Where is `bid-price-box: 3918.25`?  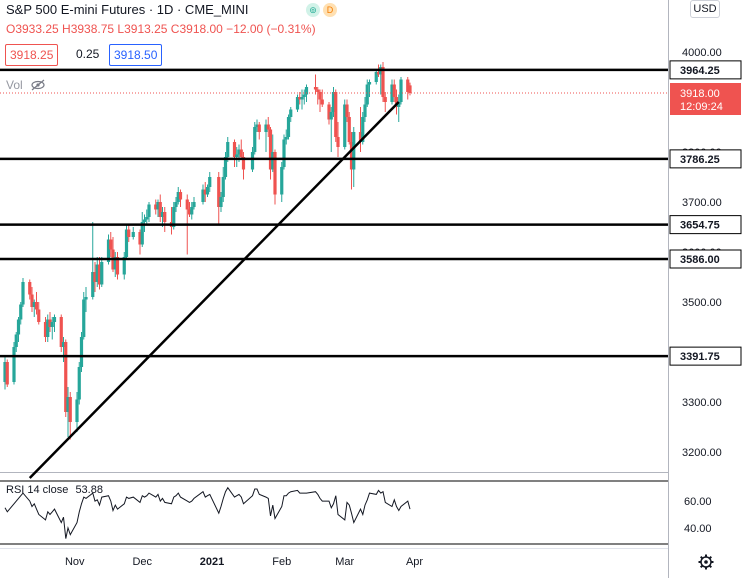 bid-price-box: 3918.25 is located at coordinates (32, 55).